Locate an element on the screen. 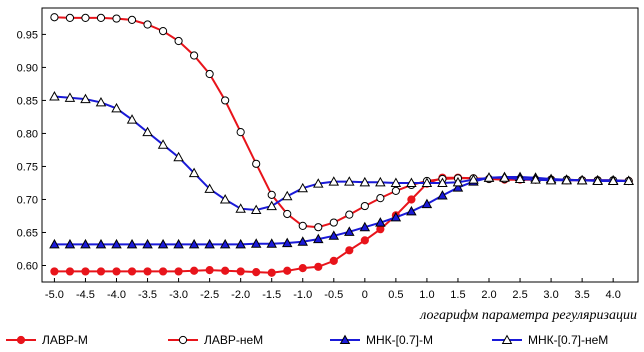 This screenshot has width=644, height=352. x-axis-title: логарифм параметра регуляризации is located at coordinates (528, 315).